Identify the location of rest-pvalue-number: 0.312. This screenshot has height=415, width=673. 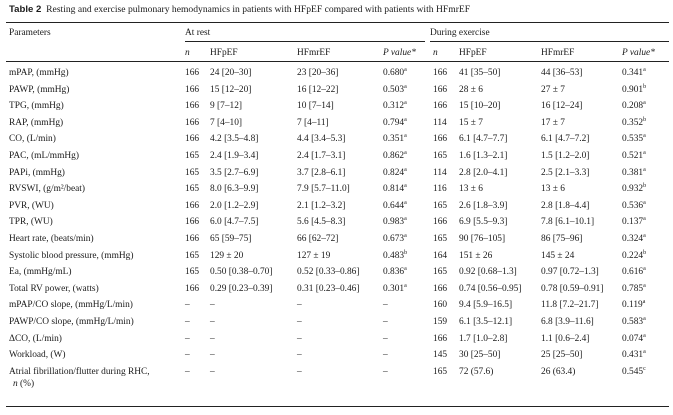
(394, 106).